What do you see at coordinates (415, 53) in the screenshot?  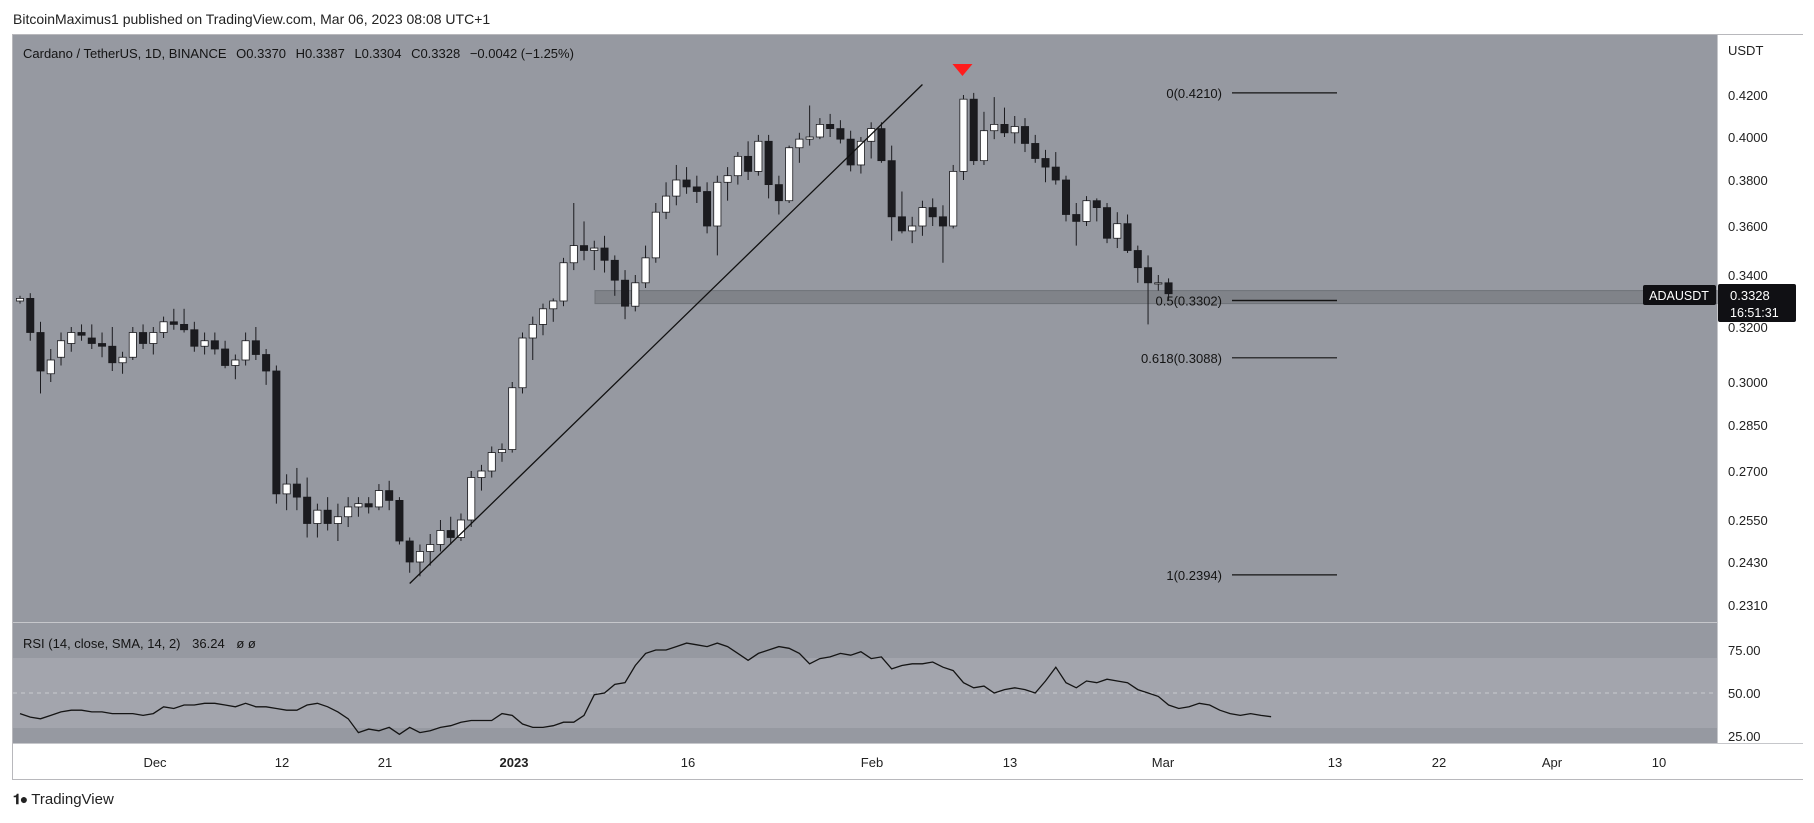 I see `legend-c-label: C` at bounding box center [415, 53].